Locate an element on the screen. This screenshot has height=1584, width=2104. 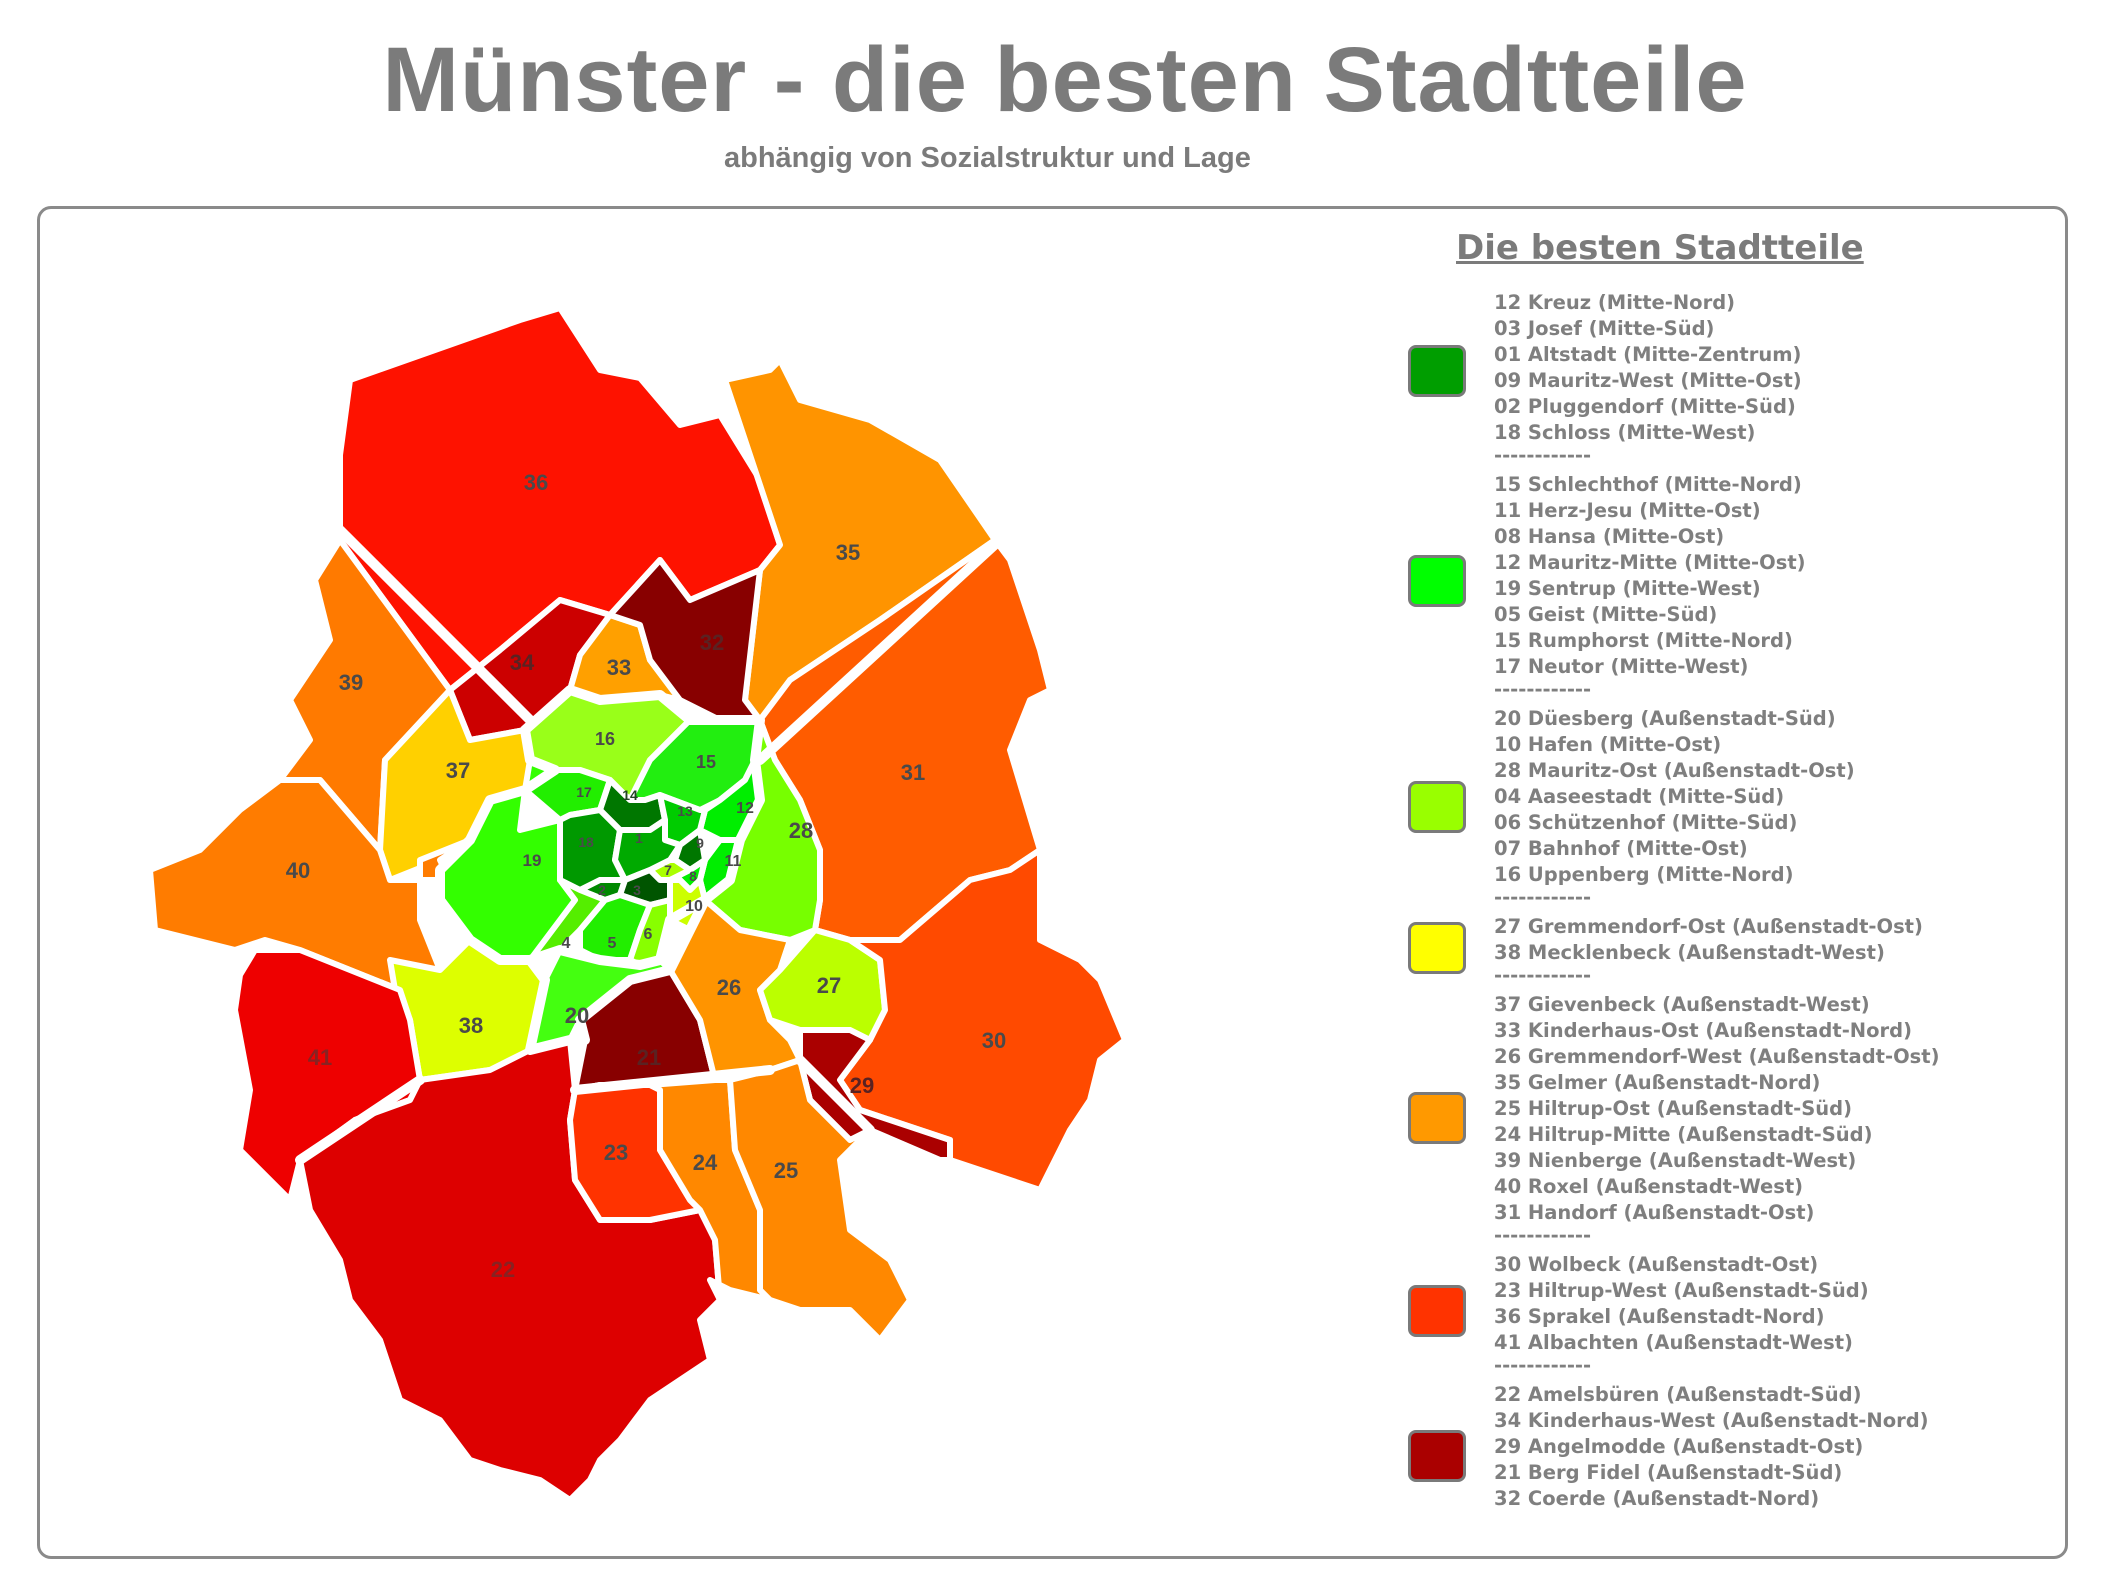
district-label-40: 40 is located at coordinates (298, 870).